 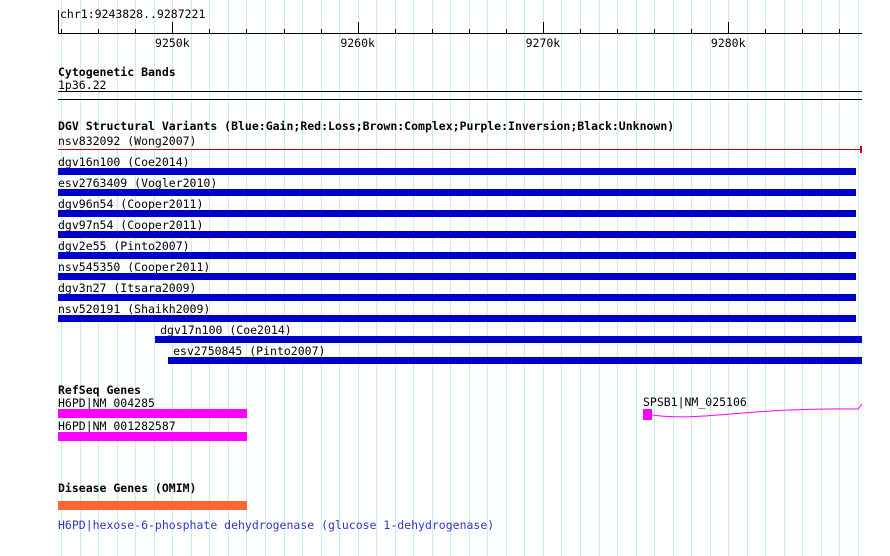 I want to click on cytoband-name: 1p36.22, so click(x=82, y=85).